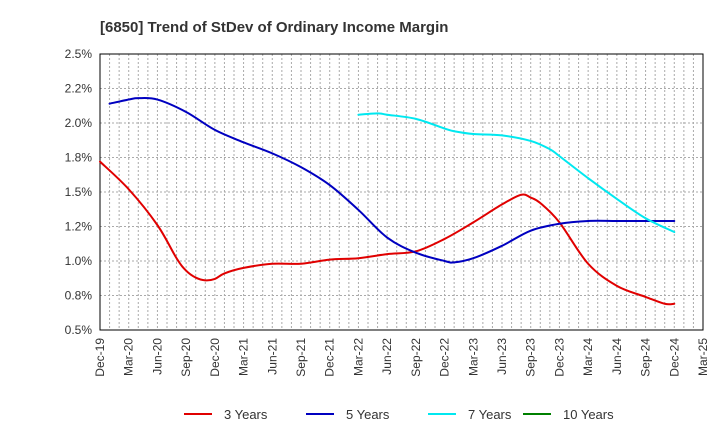 This screenshot has height=440, width=720. Describe the element at coordinates (416, 357) in the screenshot. I see `x-tick-label: Sep-22` at that location.